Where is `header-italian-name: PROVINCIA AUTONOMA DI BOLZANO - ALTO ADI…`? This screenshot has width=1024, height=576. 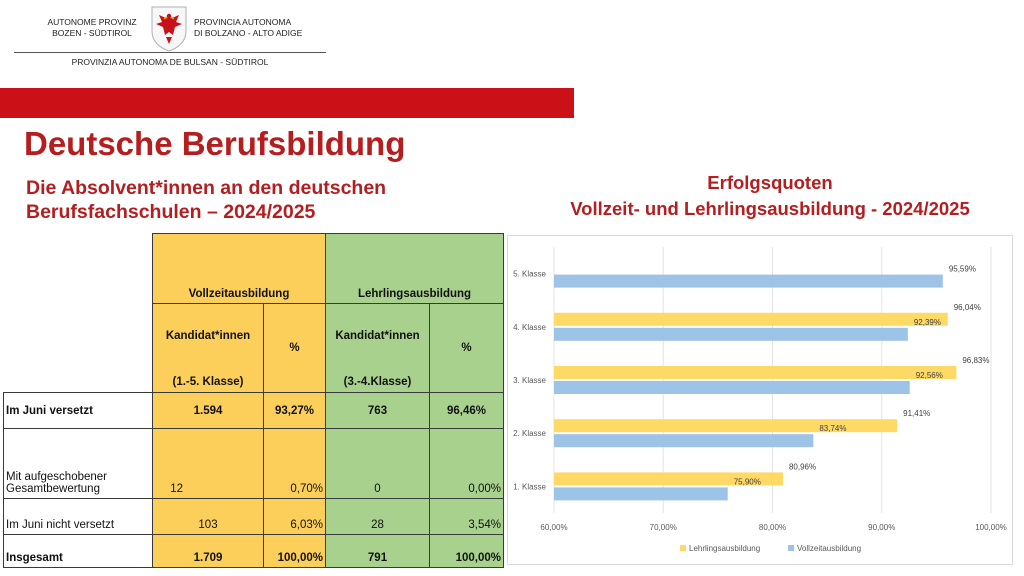
header-italian-name: PROVINCIA AUTONOMA DI BOLZANO - ALTO ADI… is located at coordinates (264, 28).